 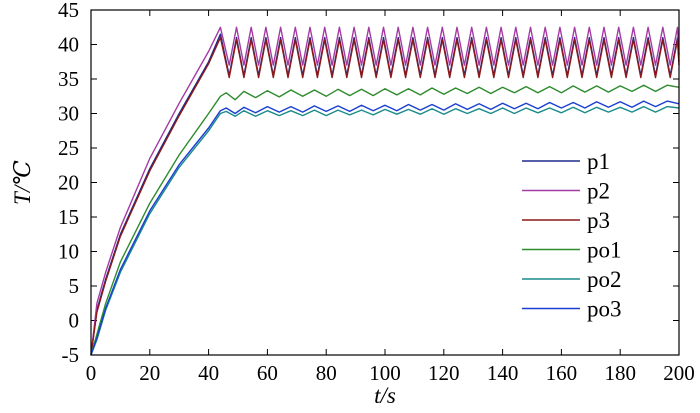 I want to click on y-tick-label: 25, so click(x=68, y=148).